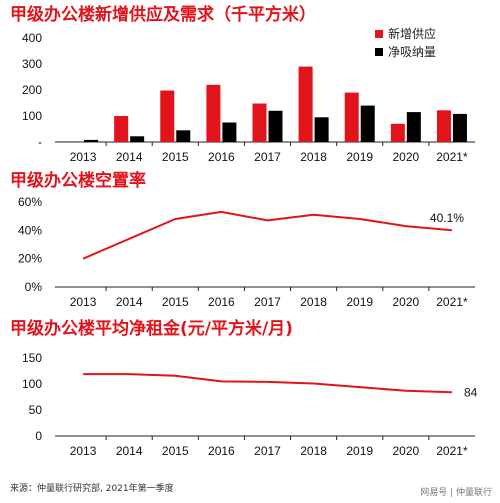 This screenshot has height=503, width=500. Describe the element at coordinates (34, 287) in the screenshot. I see `y-tick-label: 0%` at that location.